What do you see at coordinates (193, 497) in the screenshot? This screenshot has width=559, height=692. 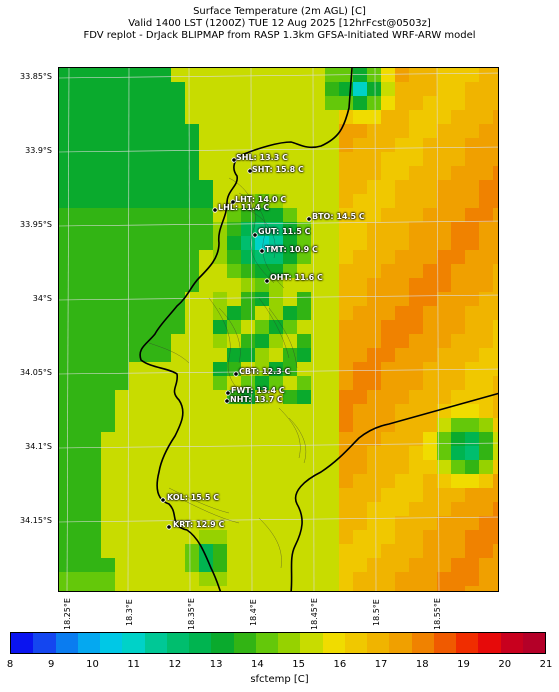 I see `station-label: KOL: 15.5 C` at bounding box center [193, 497].